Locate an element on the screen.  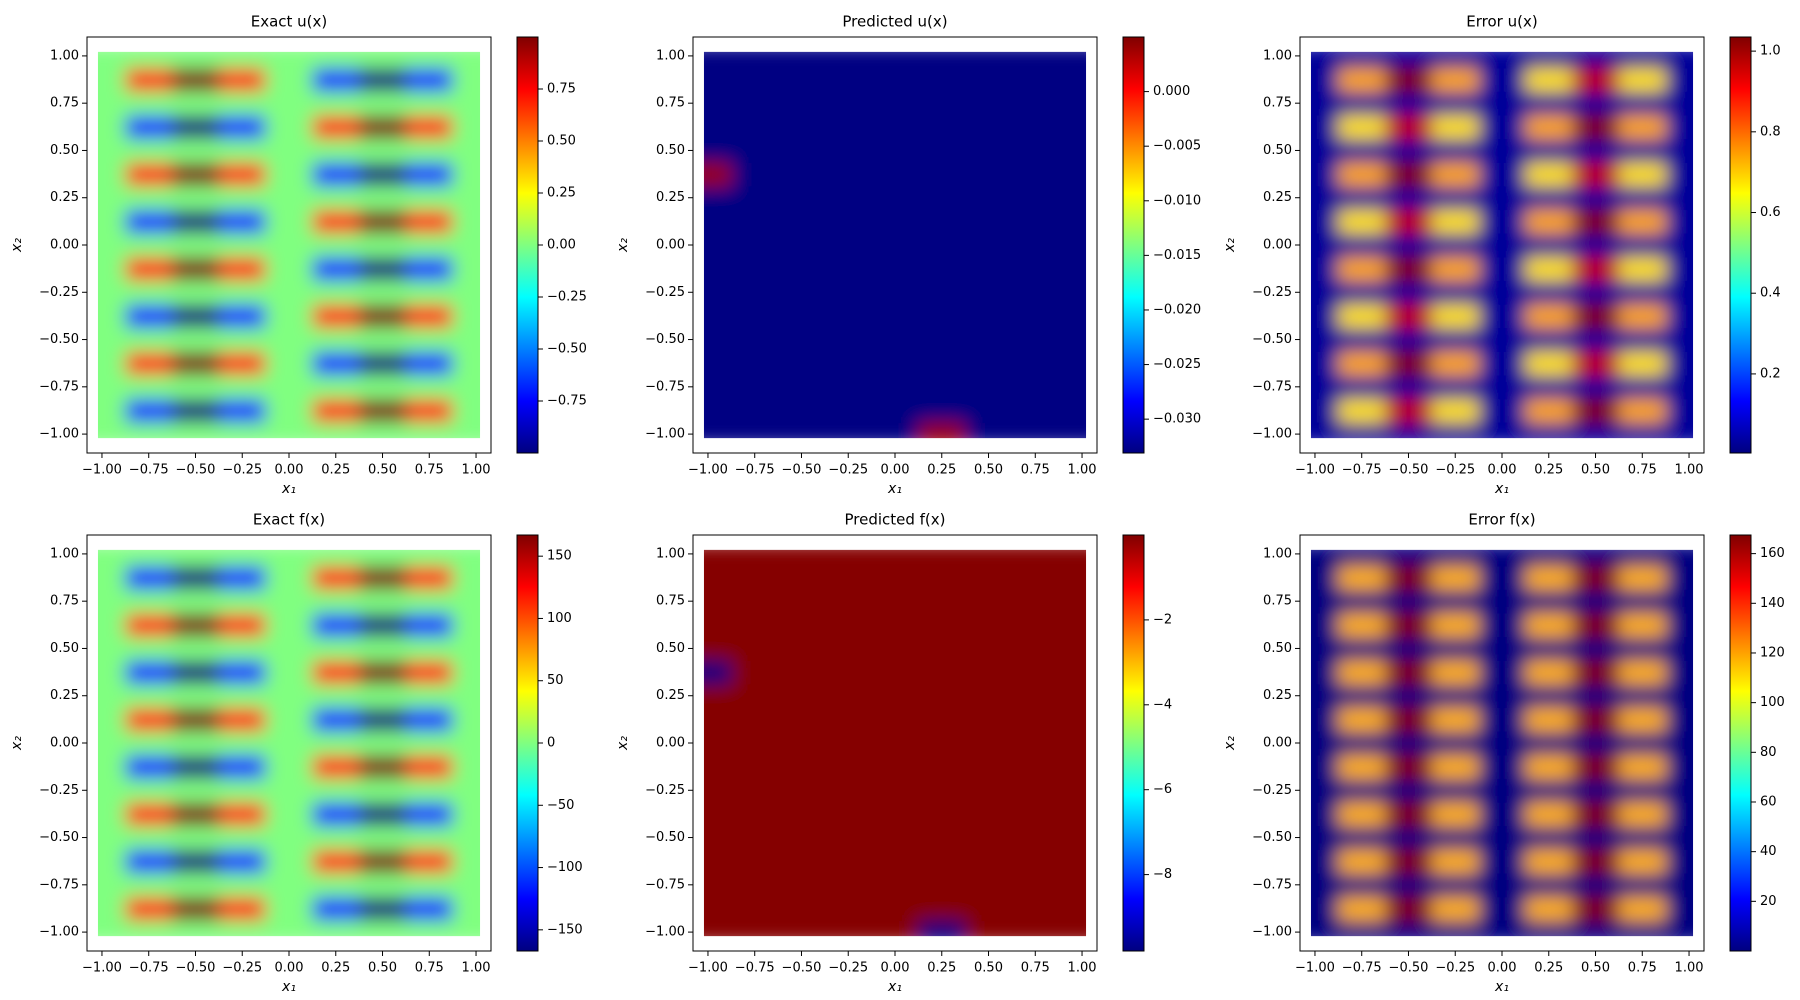
colorbar-tick-label: −4 is located at coordinates (1162, 704).